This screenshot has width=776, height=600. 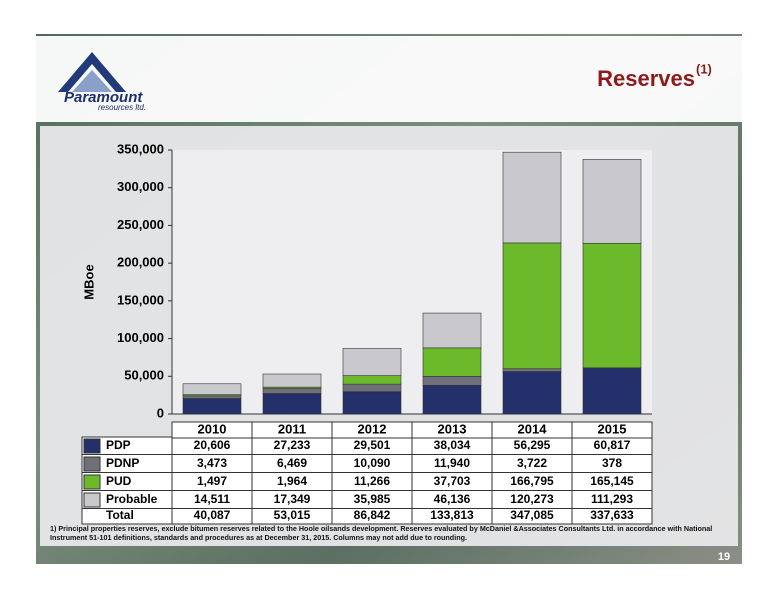 What do you see at coordinates (140, 299) in the screenshot?
I see `y-tick-label: 150,000` at bounding box center [140, 299].